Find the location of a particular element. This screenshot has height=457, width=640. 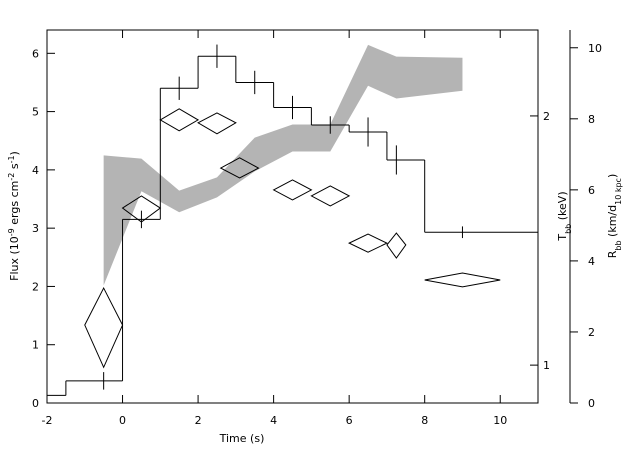

x-tick-label: 10 is located at coordinates (500, 420).